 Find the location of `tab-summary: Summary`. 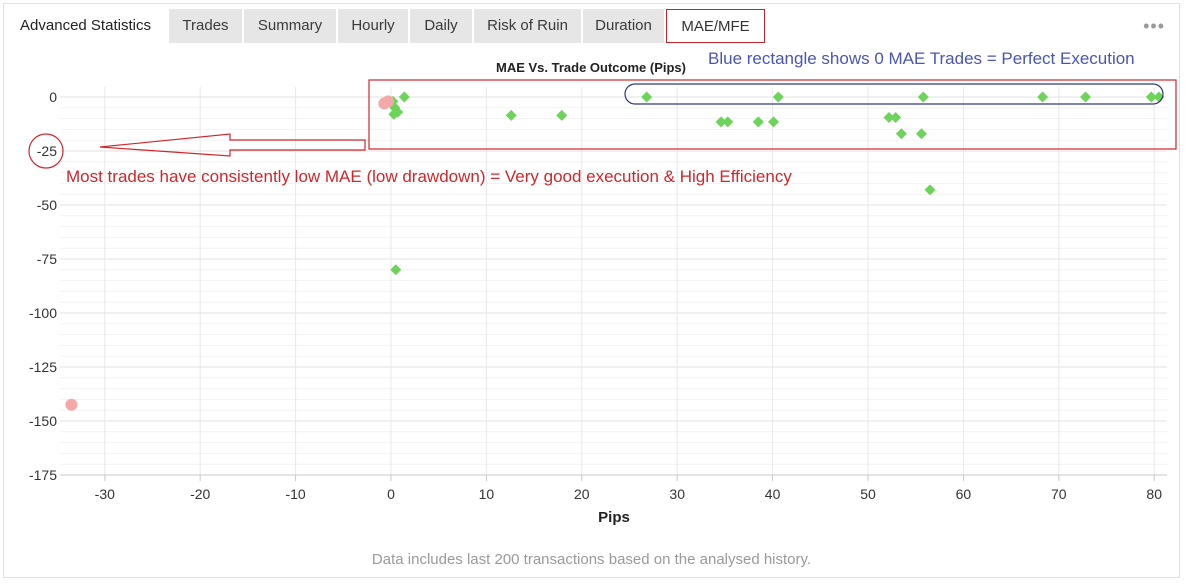

tab-summary: Summary is located at coordinates (290, 26).